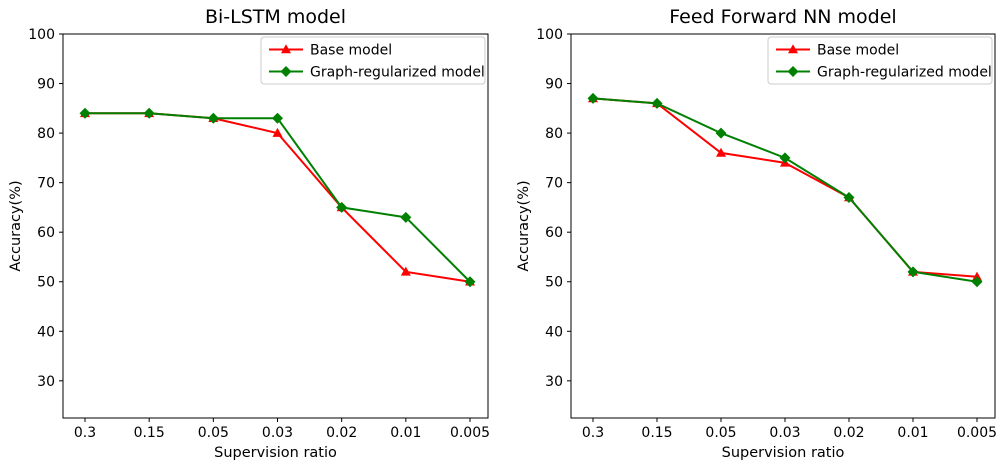 Image resolution: width=1006 pixels, height=470 pixels. I want to click on chart-title: Bi-LSTM model, so click(275, 17).